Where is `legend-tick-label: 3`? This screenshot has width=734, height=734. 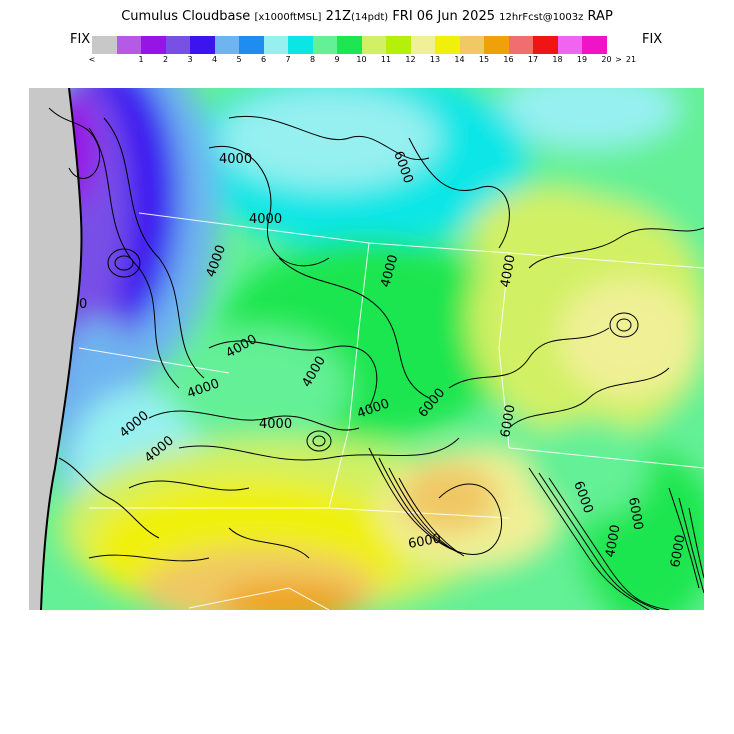
legend-tick-label: 3 is located at coordinates (190, 59).